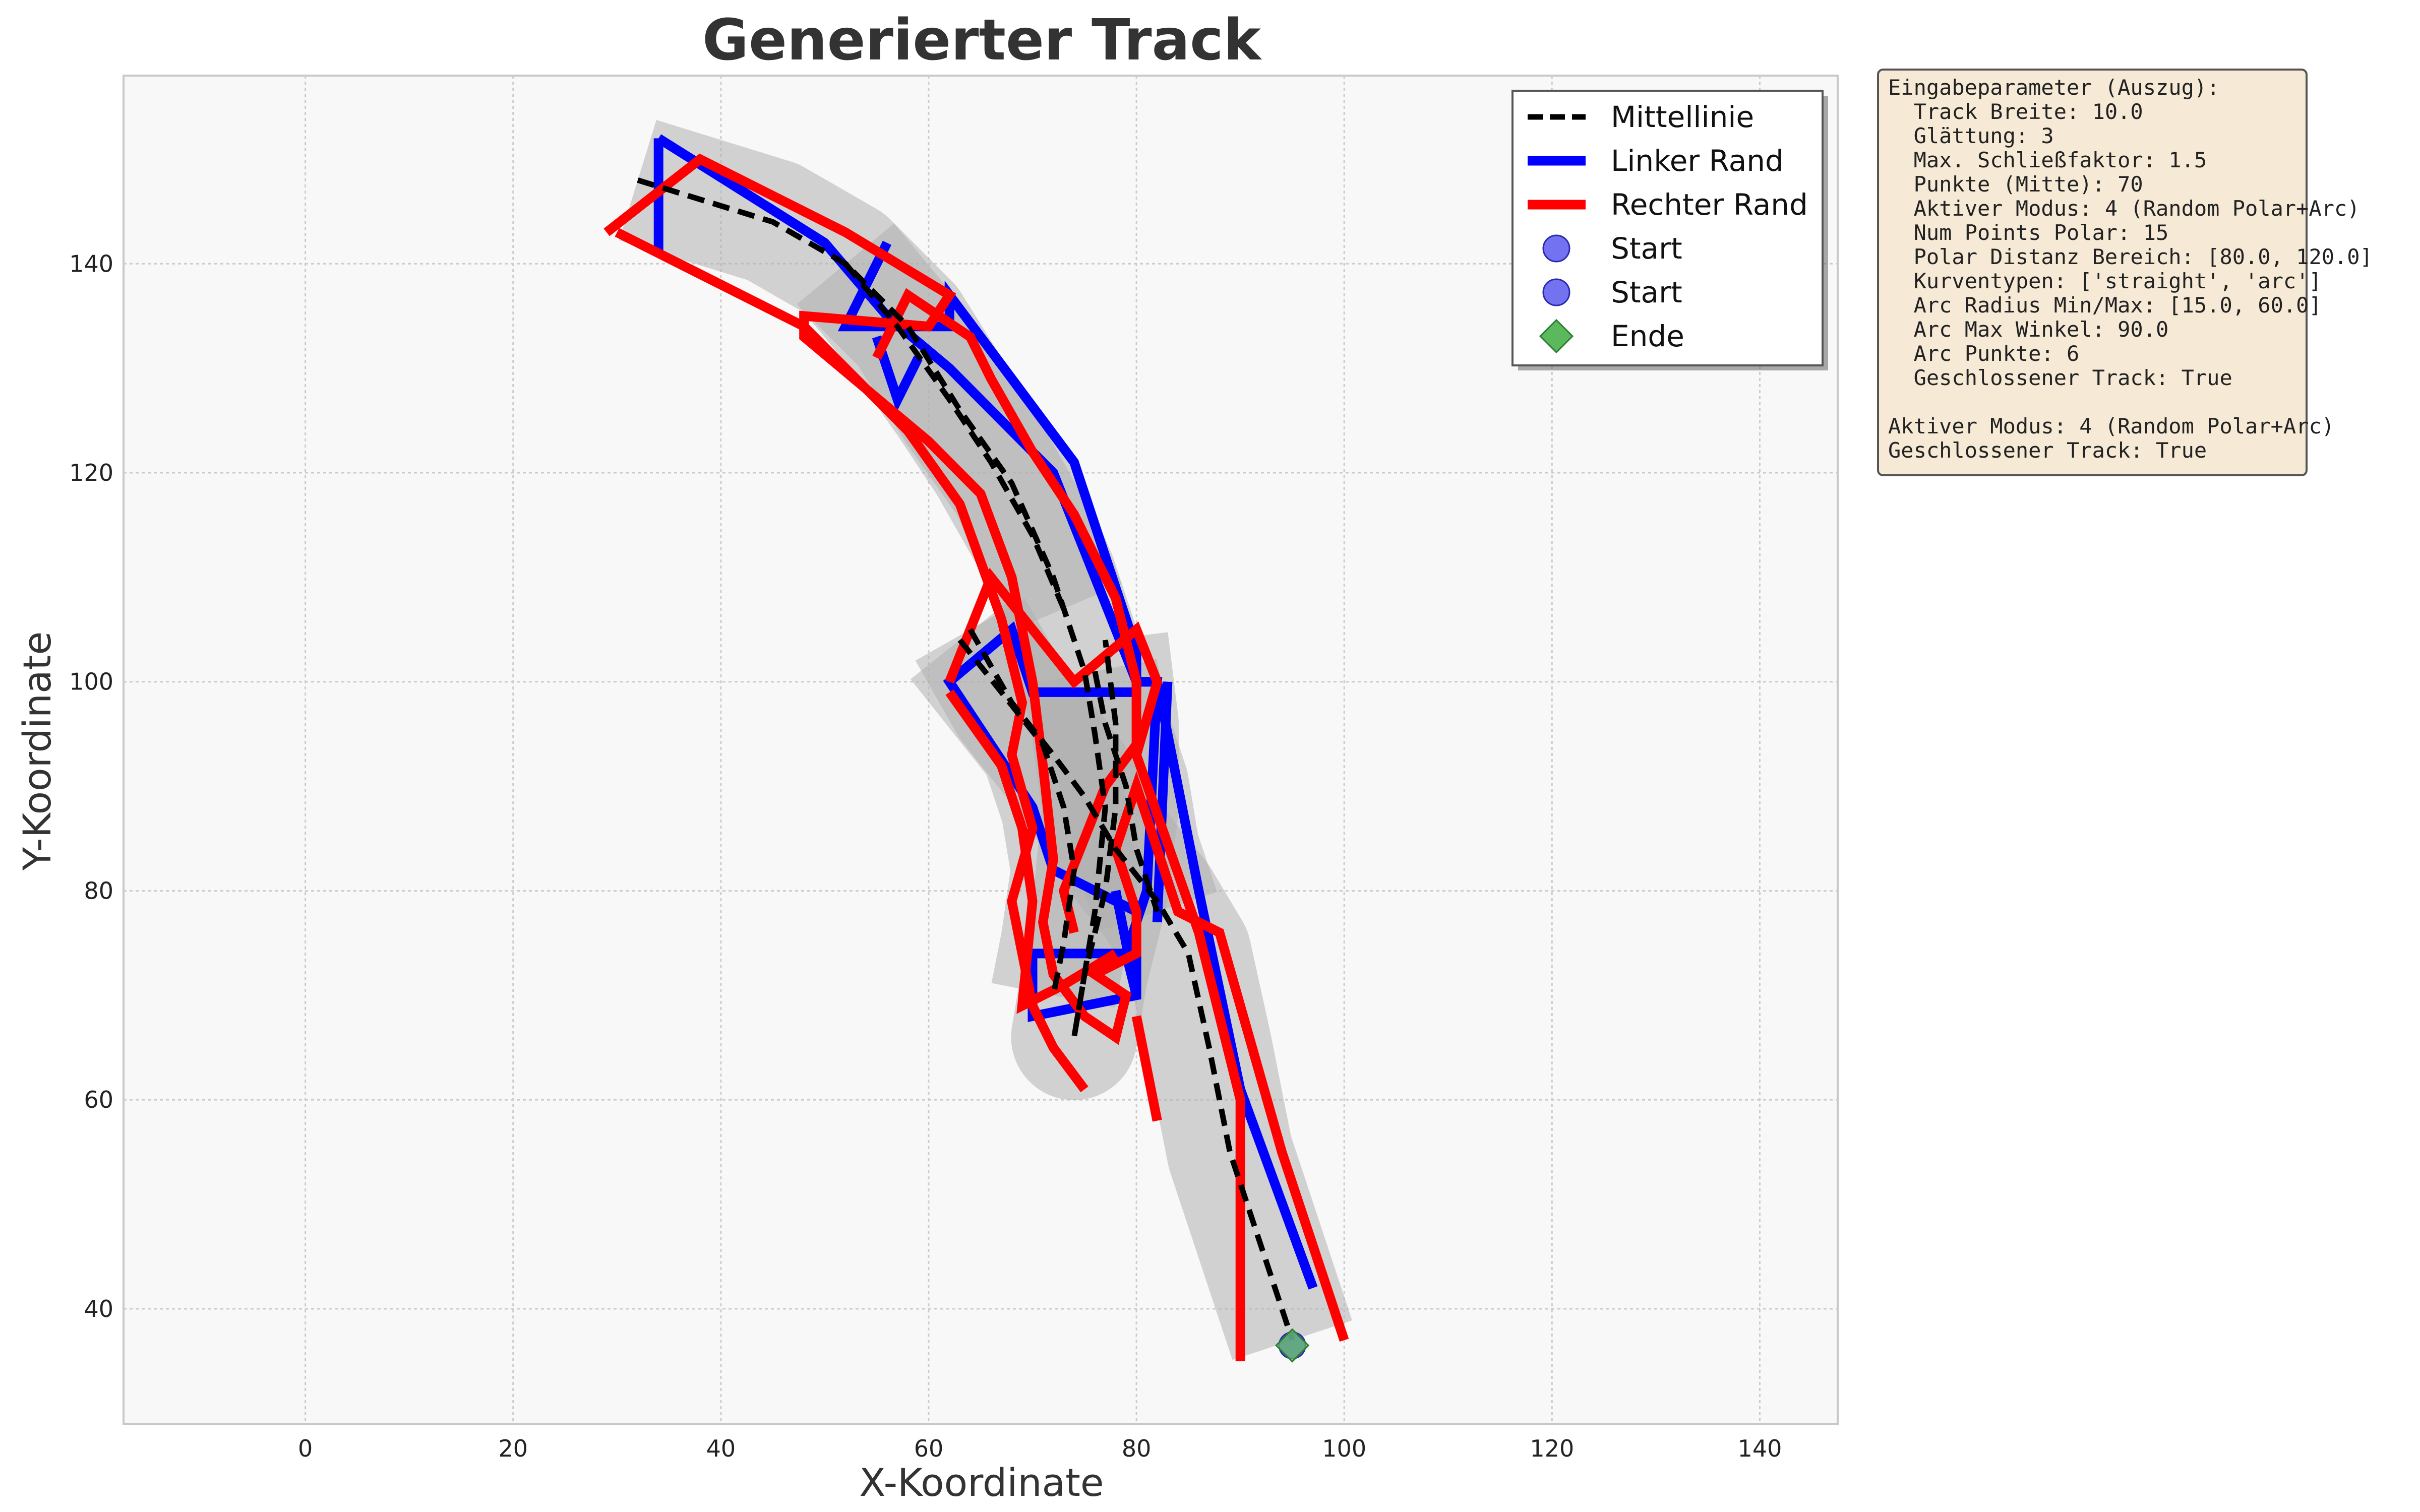 This screenshot has height=1512, width=2420. I want to click on y-axis-label: Y-Koordinate, so click(37, 751).